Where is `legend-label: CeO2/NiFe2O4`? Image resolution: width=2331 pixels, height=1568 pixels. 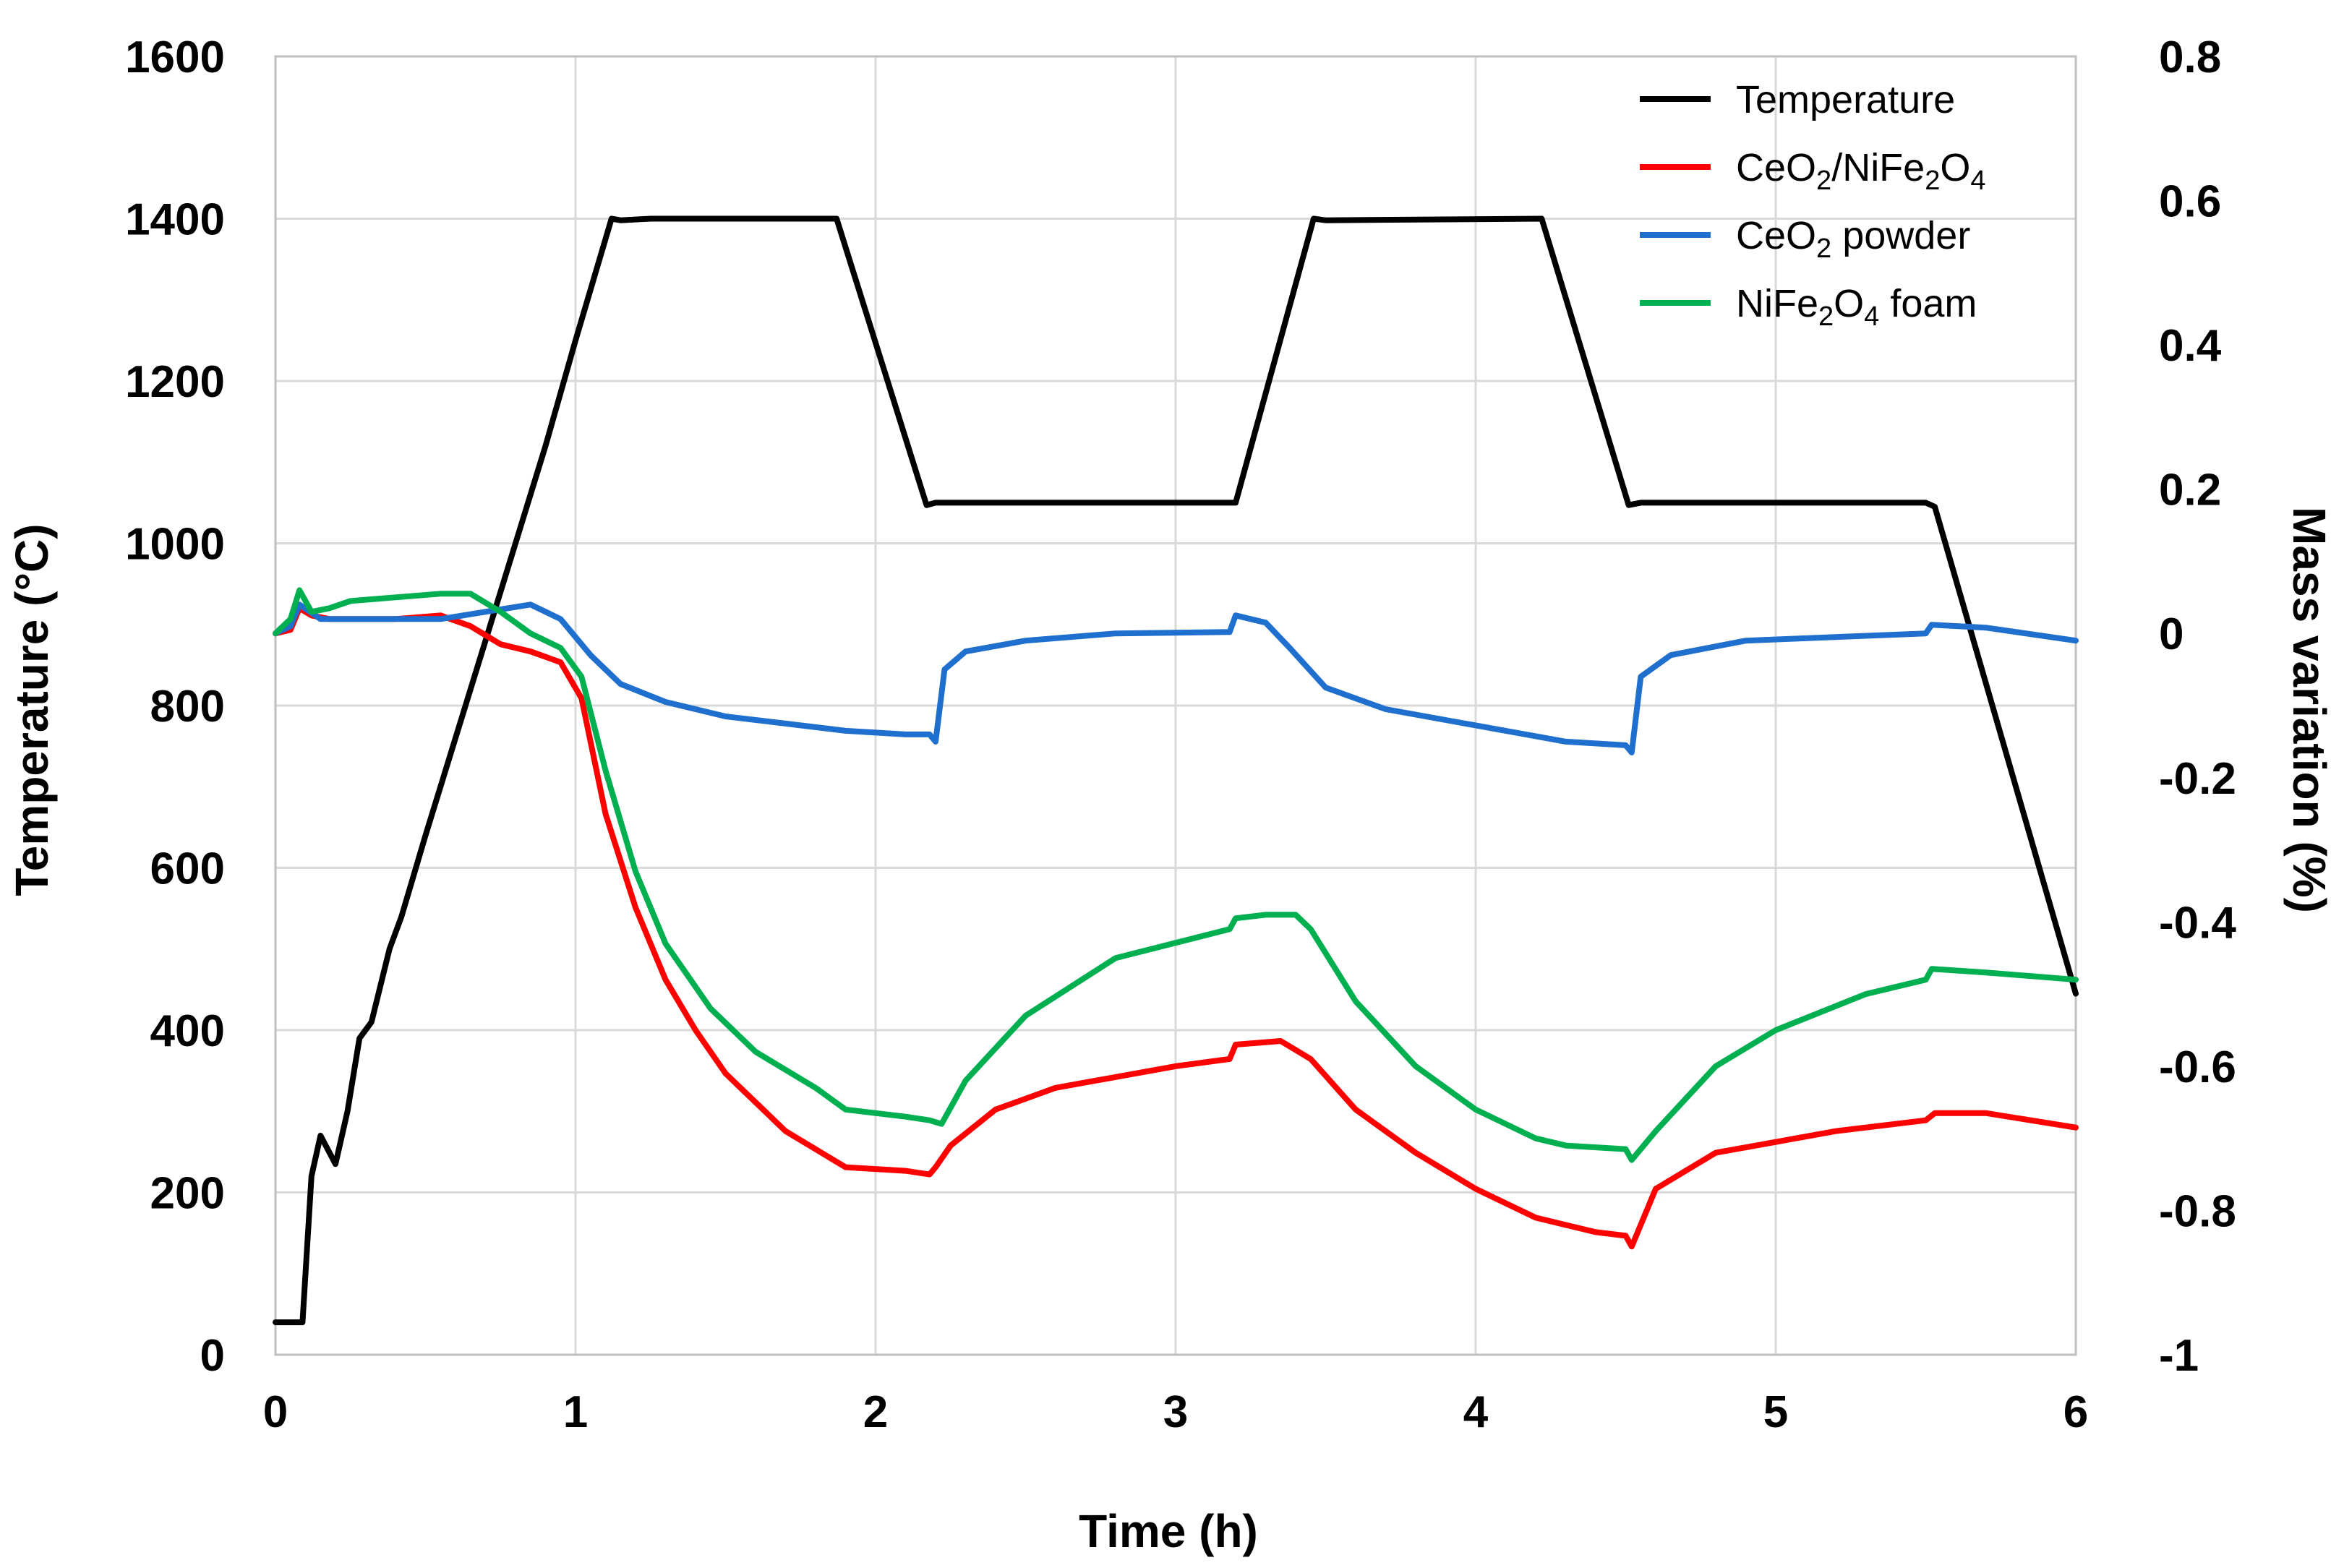 legend-label: CeO2/NiFe2O4 is located at coordinates (1861, 171).